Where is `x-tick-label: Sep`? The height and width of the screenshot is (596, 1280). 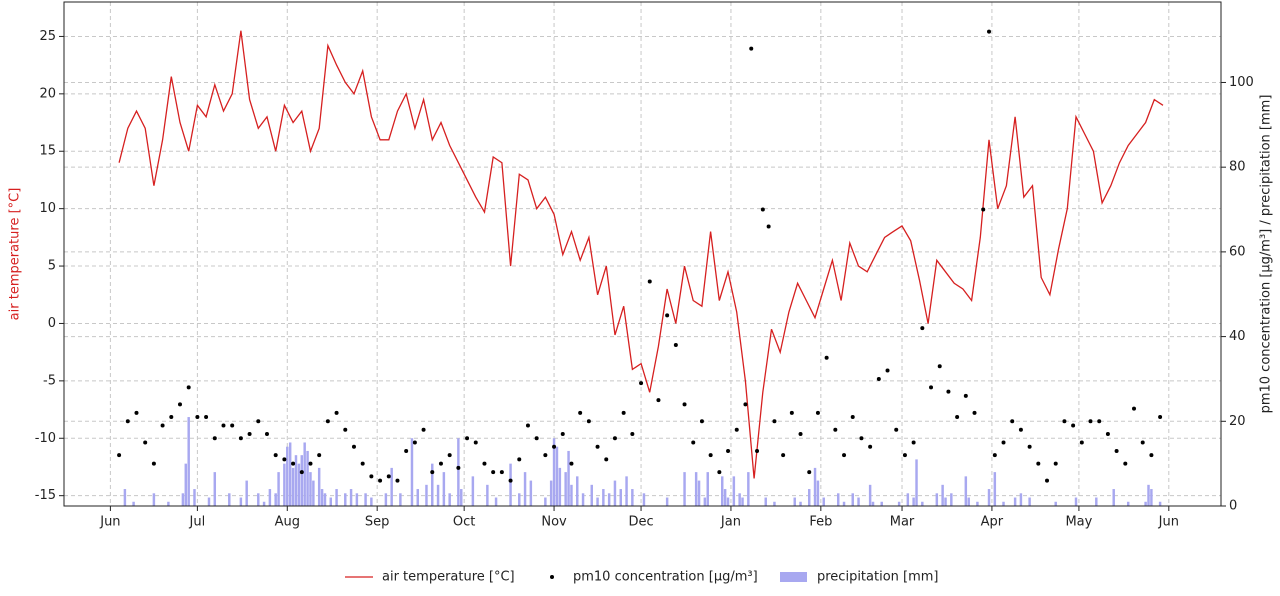 x-tick-label: Sep is located at coordinates (377, 522).